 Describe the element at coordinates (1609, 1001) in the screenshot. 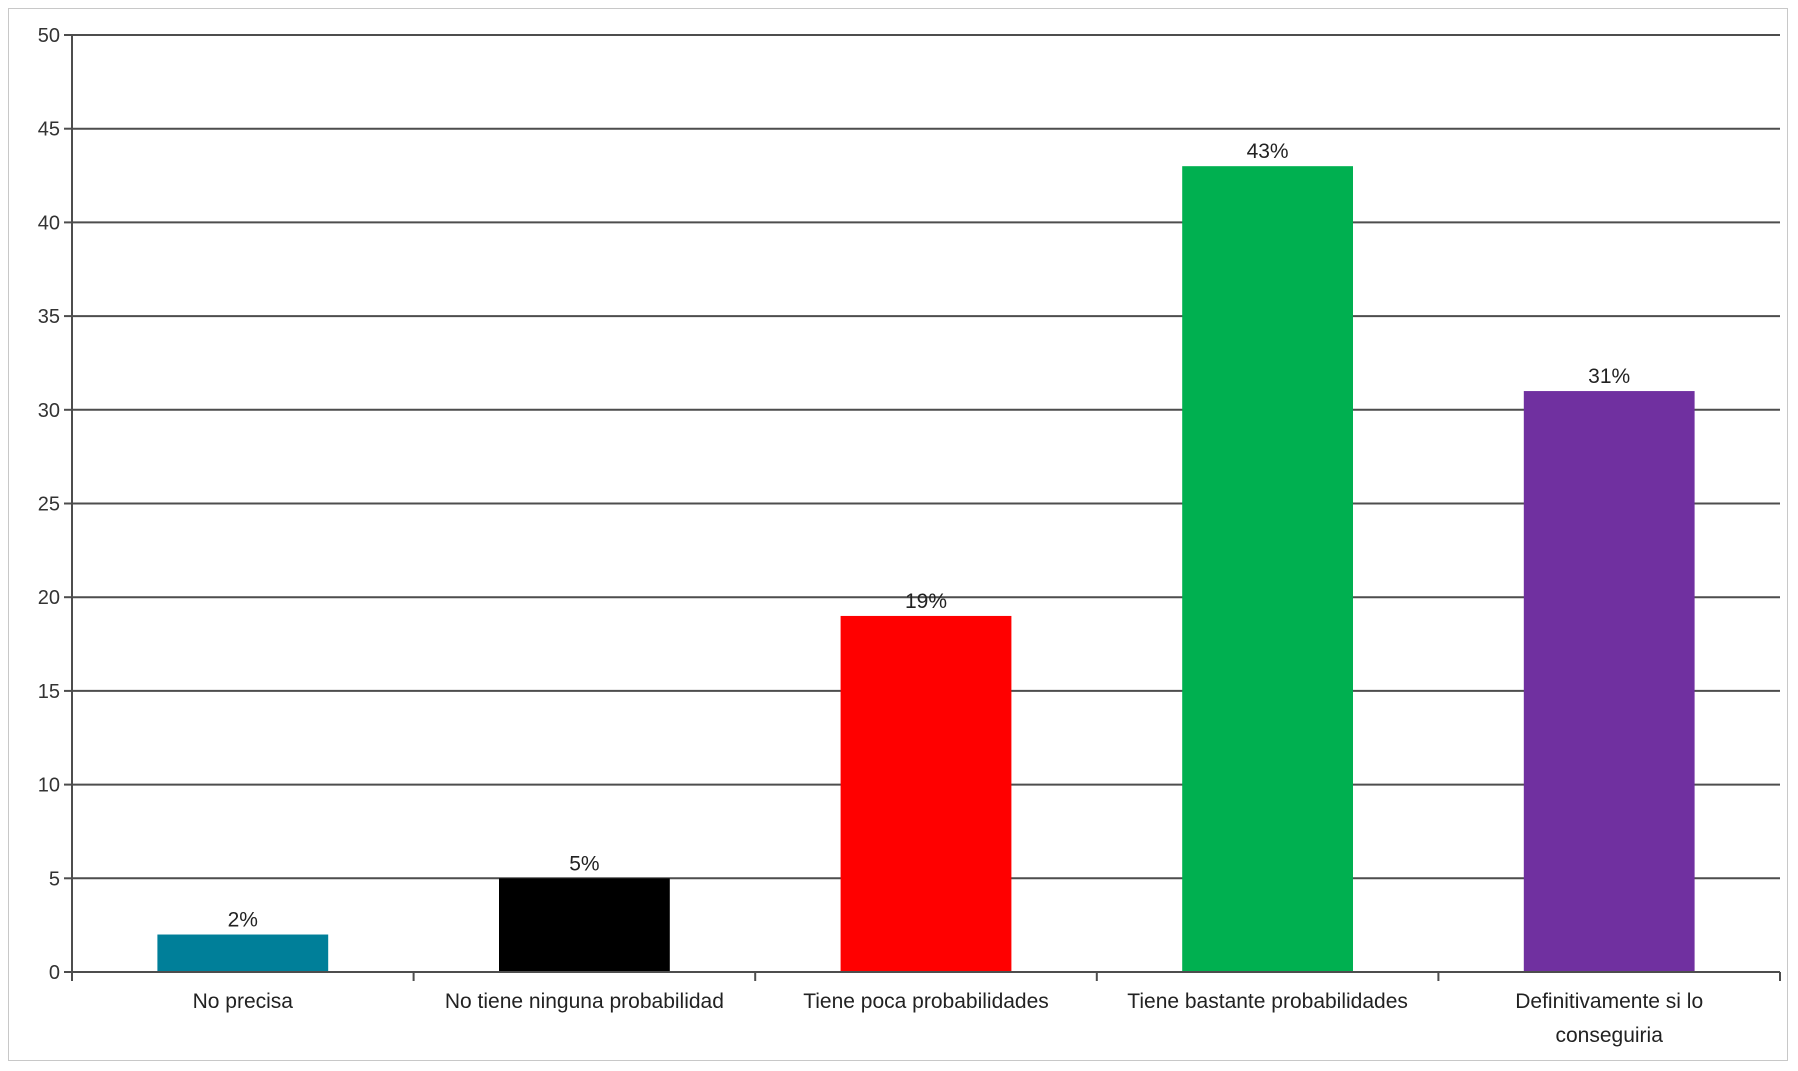

I see `x-tick-label: Definitivamente si lo` at that location.